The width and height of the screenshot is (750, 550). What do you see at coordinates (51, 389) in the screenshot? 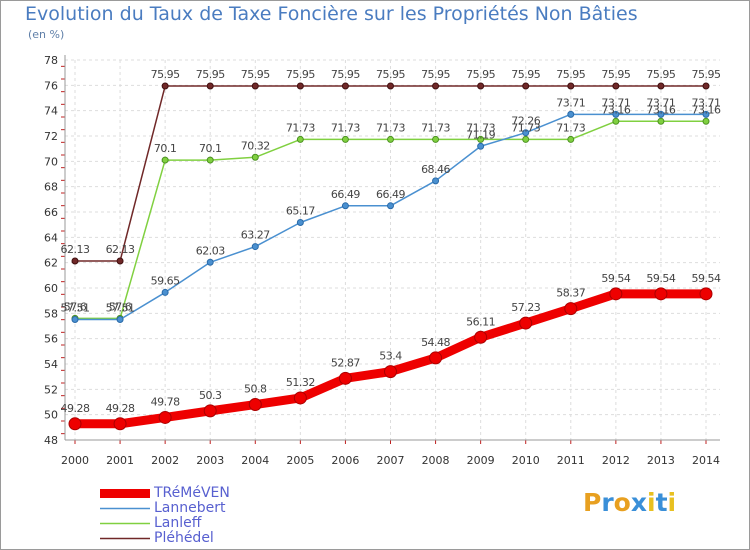
I see `y-tick-label: 52` at bounding box center [51, 389].